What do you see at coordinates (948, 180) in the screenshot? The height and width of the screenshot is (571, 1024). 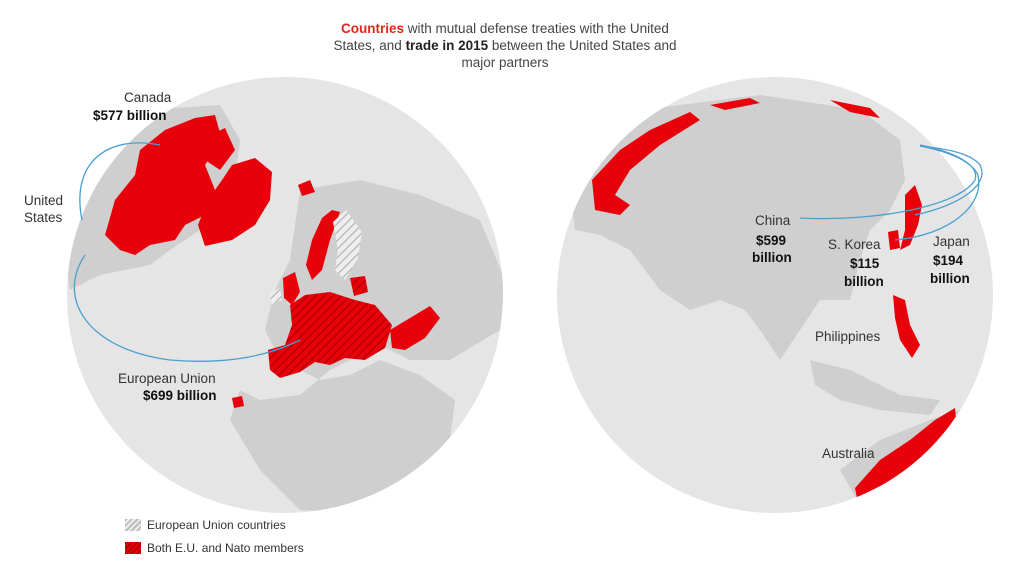 I see `japan-flow-line` at bounding box center [948, 180].